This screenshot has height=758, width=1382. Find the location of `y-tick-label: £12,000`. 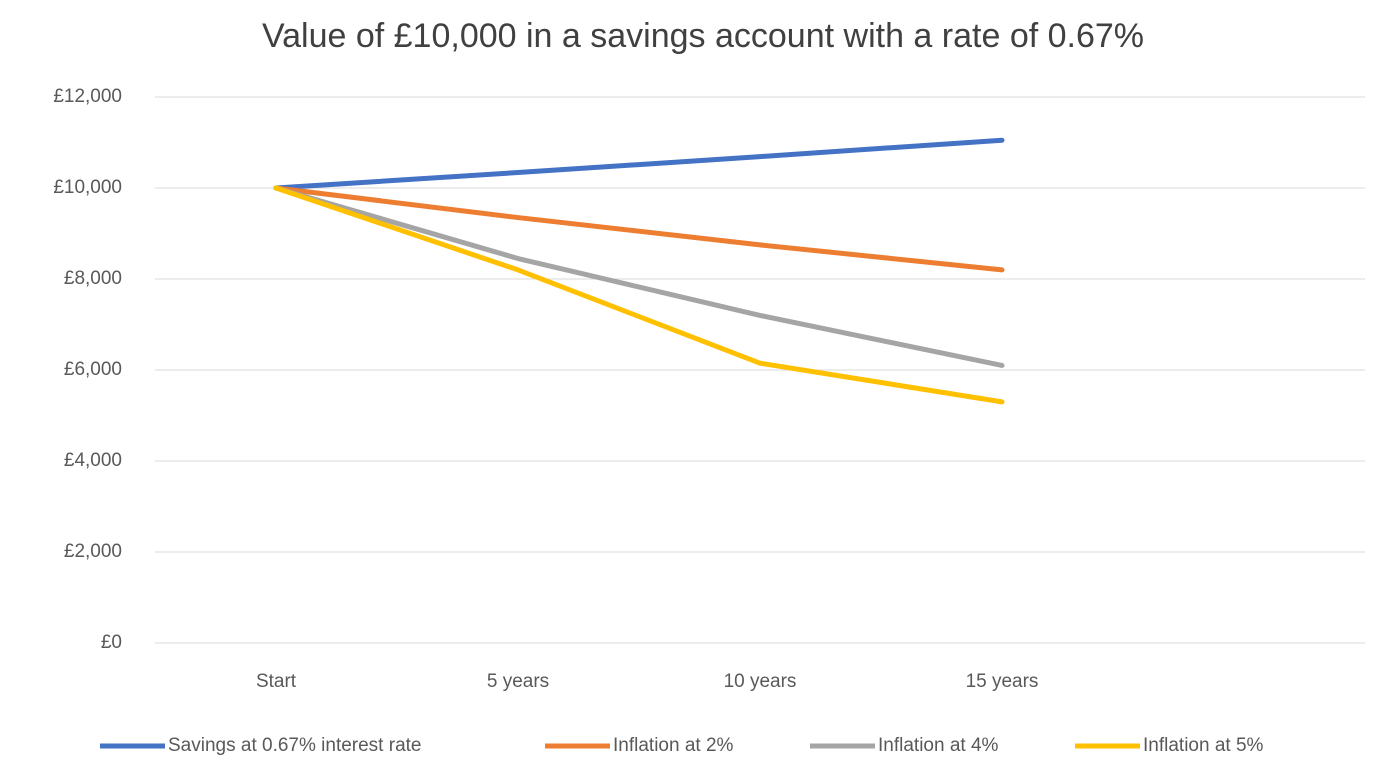

y-tick-label: £12,000 is located at coordinates (87, 96).